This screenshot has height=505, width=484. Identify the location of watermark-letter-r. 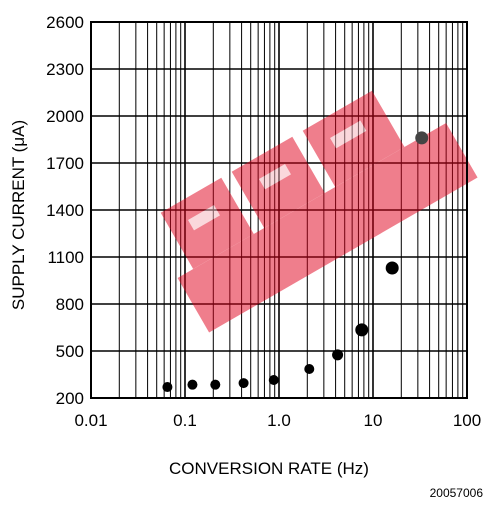
(353, 138).